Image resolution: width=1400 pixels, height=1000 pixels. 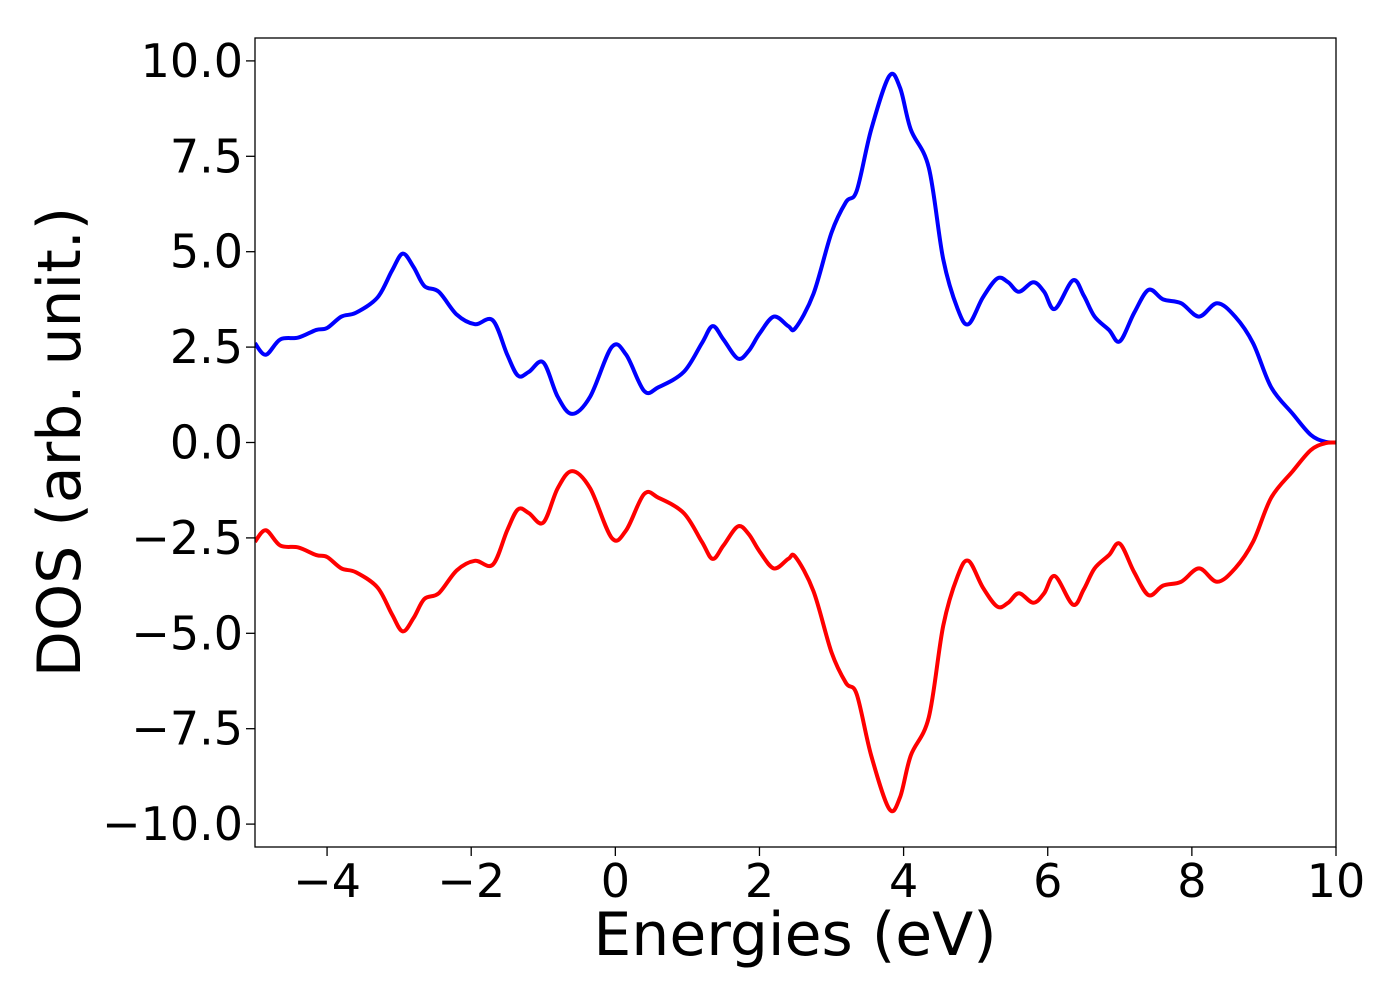 I want to click on x-tick-label: 4, so click(x=903, y=881).